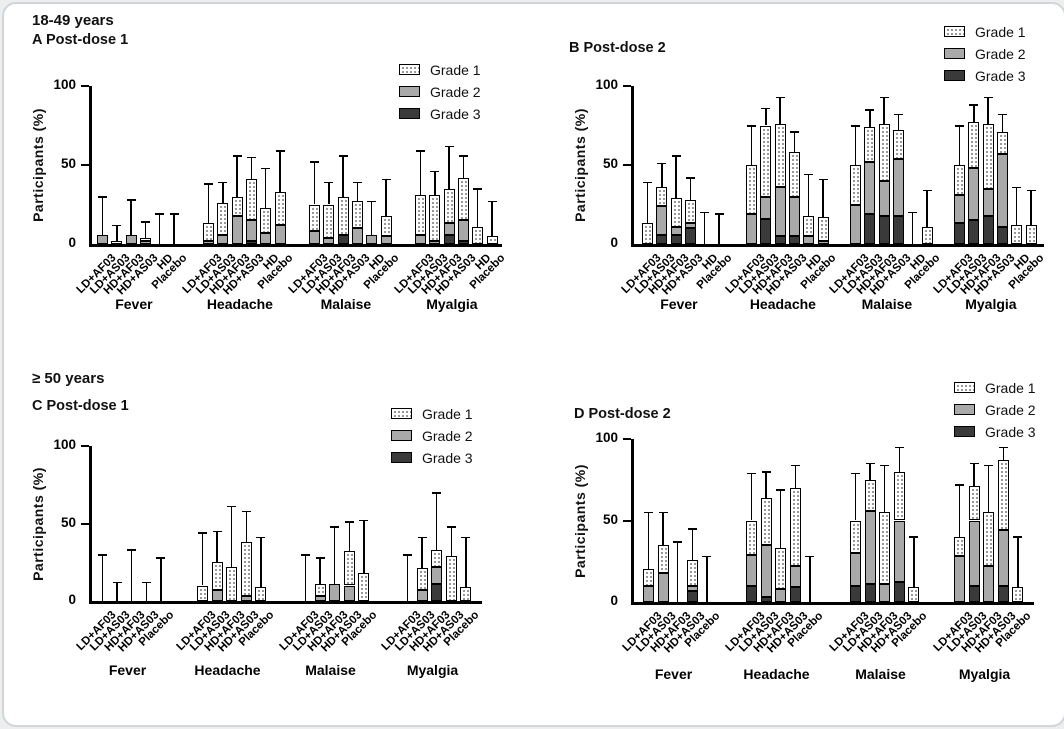  What do you see at coordinates (679, 304) in the screenshot?
I see `group-label: Fever` at bounding box center [679, 304].